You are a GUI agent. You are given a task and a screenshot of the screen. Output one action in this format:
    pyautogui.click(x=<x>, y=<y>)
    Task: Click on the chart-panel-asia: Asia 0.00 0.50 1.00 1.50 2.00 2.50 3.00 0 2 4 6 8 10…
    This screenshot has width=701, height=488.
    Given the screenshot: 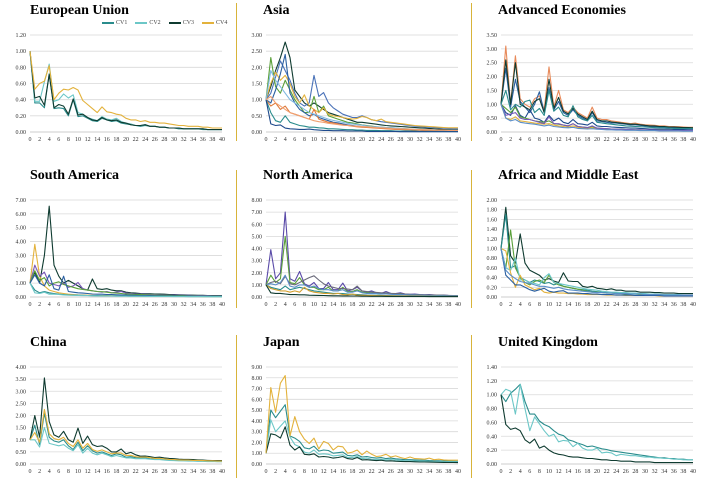 What is the action you would take?
    pyautogui.click(x=351, y=75)
    